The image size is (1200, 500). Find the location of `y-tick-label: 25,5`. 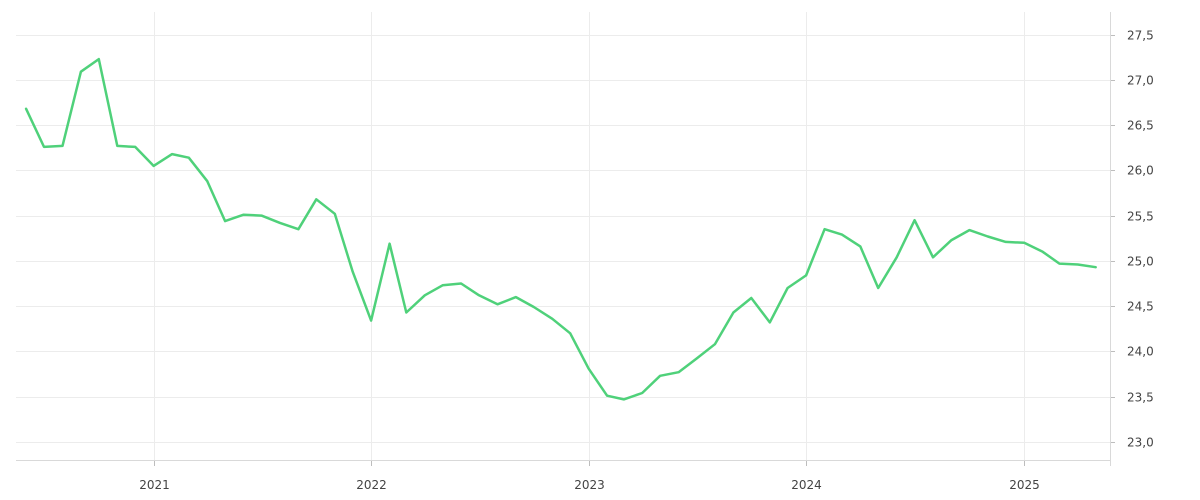

y-tick-label: 25,5 is located at coordinates (1140, 217).